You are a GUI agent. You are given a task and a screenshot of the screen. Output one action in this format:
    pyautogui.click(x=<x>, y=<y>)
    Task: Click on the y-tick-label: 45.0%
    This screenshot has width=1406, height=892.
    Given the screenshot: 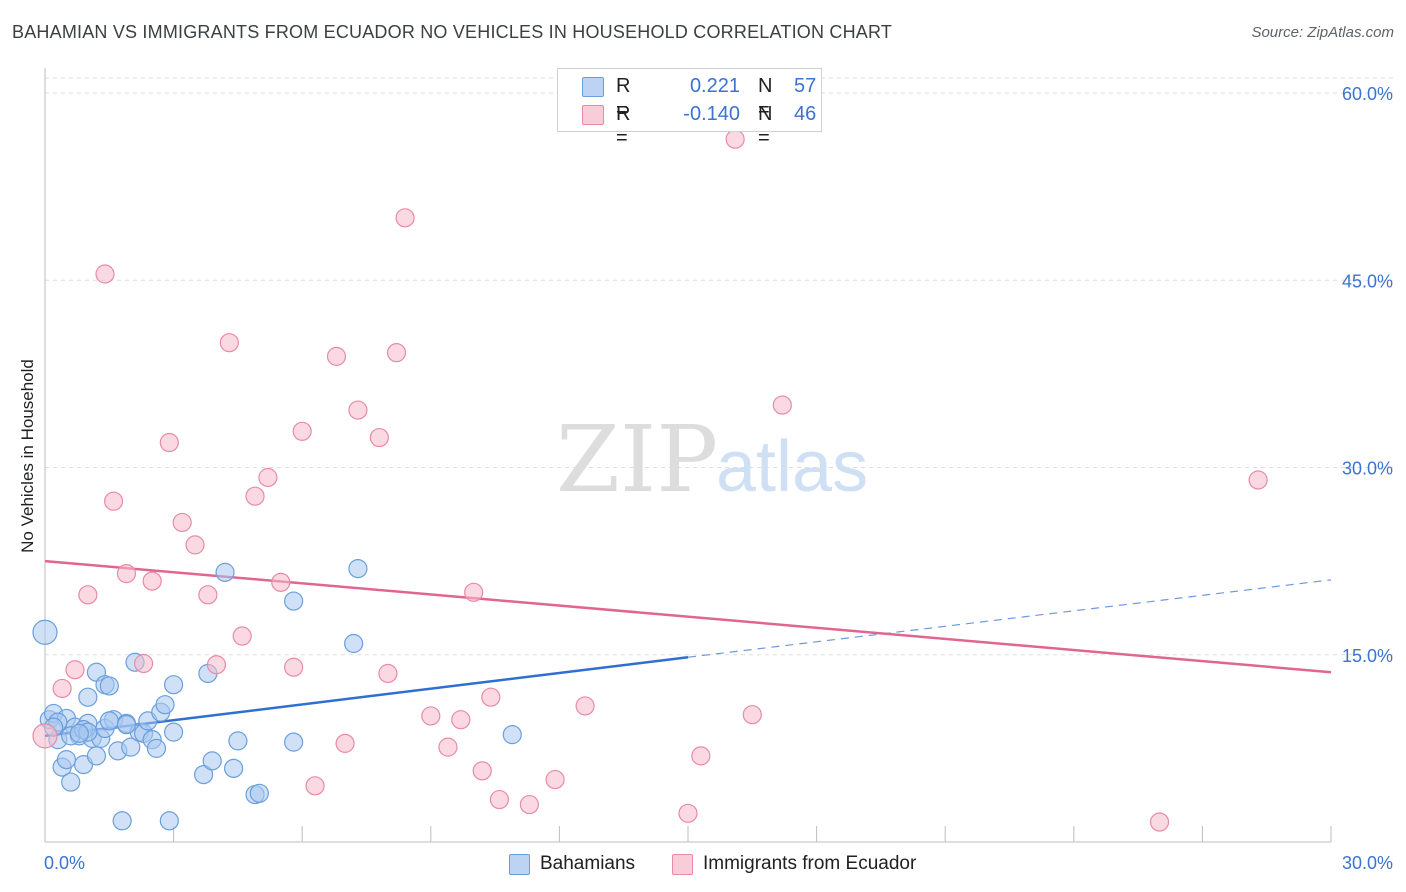 What is the action you would take?
    pyautogui.click(x=1367, y=281)
    